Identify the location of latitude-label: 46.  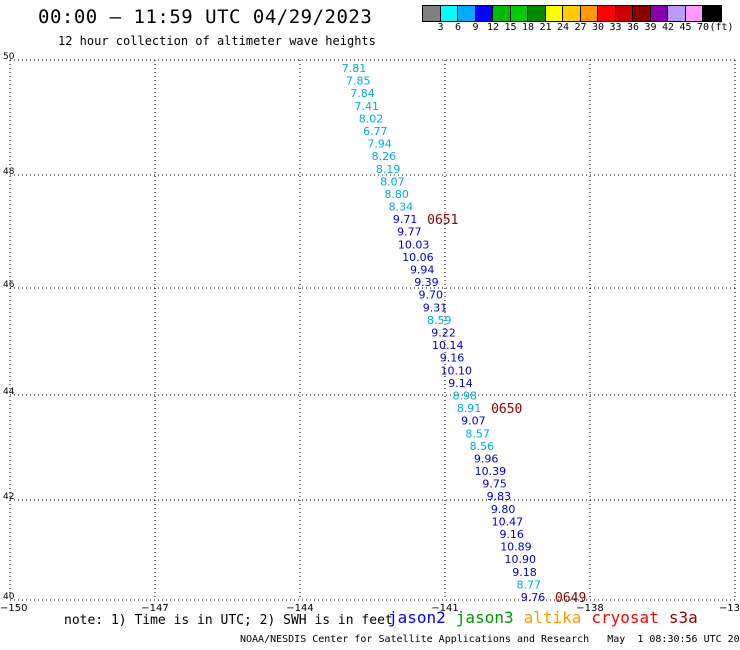
(9, 285).